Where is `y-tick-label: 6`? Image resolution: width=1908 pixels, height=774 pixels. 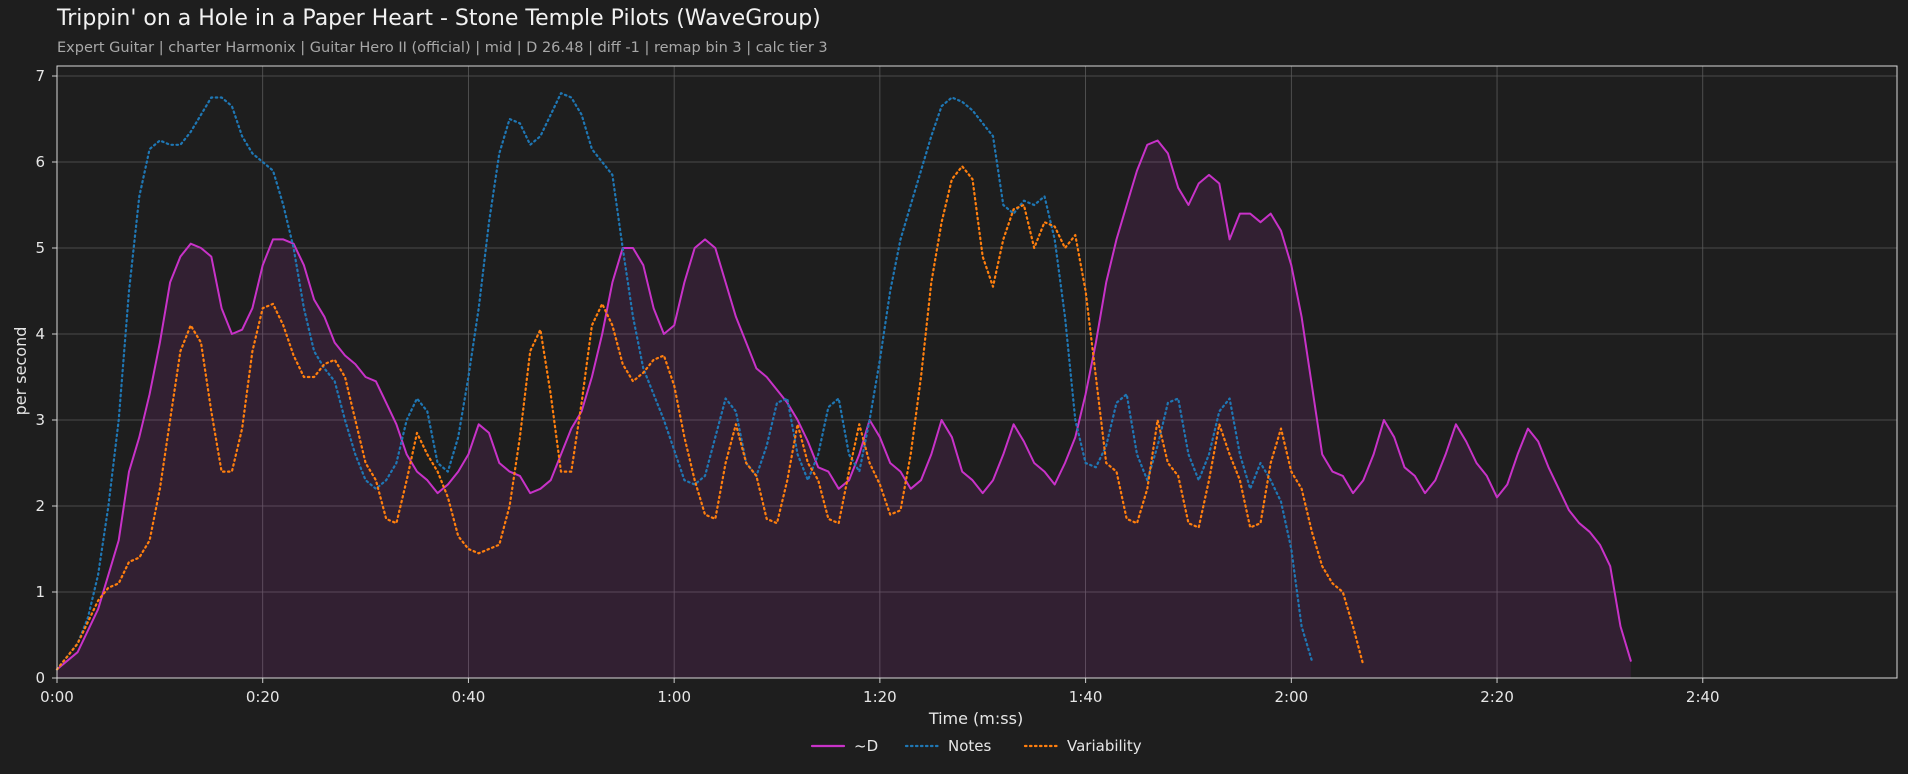
y-tick-label: 6 is located at coordinates (40, 162).